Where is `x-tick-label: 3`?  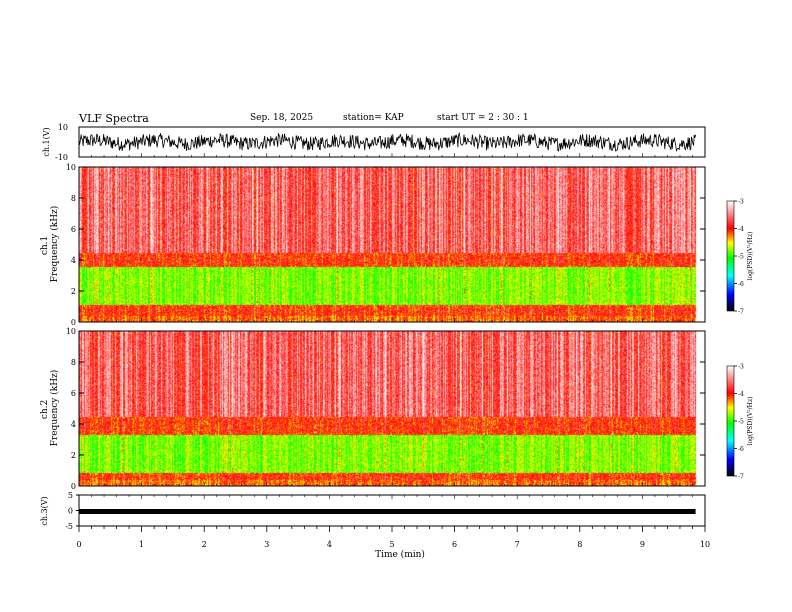
x-tick-label: 3 is located at coordinates (266, 544).